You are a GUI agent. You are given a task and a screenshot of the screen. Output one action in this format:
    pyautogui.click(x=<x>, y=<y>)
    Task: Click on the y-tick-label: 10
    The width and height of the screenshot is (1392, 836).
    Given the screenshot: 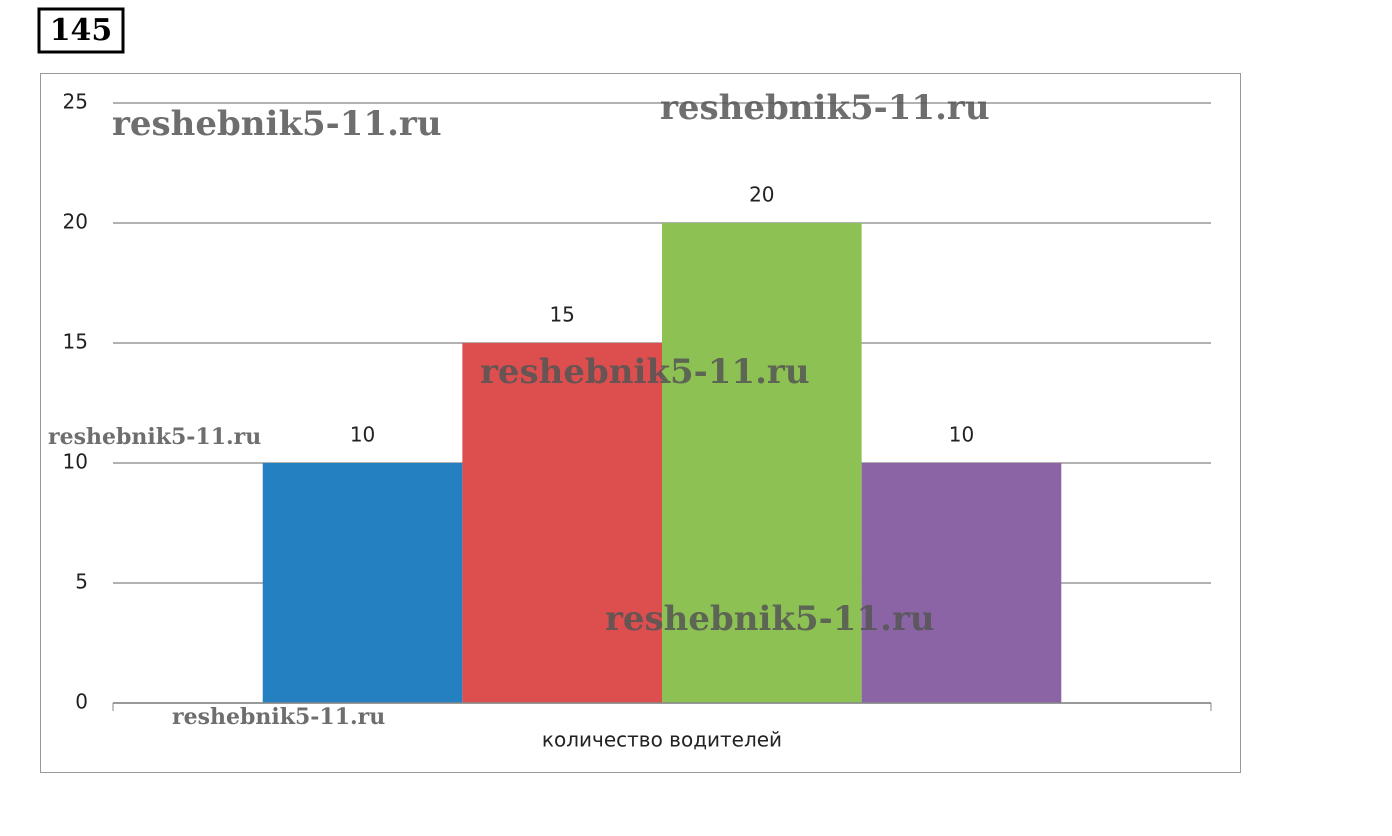 What is the action you would take?
    pyautogui.click(x=75, y=462)
    